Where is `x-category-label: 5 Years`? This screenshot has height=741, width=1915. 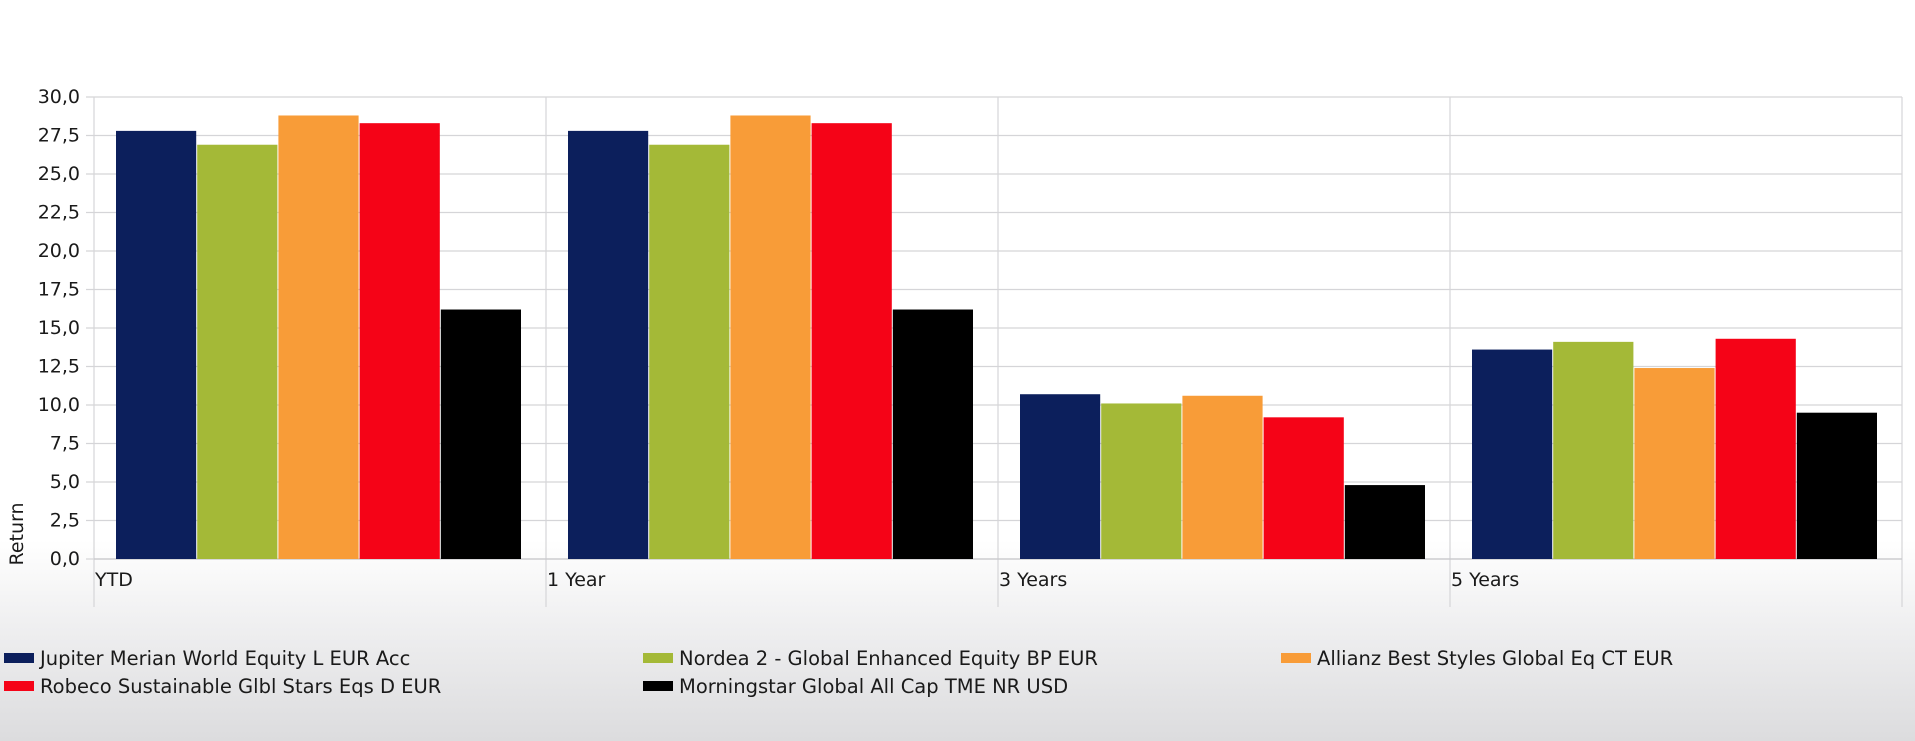 x-category-label: 5 Years is located at coordinates (1485, 580).